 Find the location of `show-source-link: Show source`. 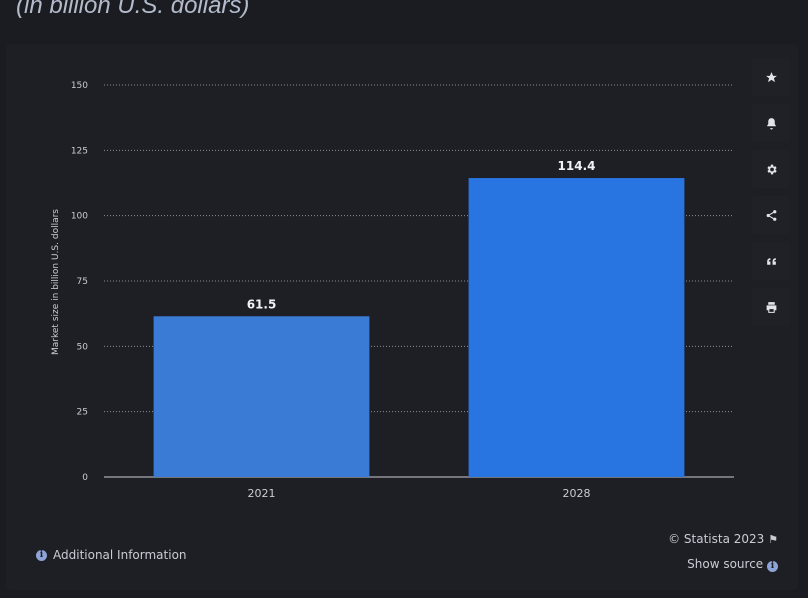

show-source-link: Show source is located at coordinates (725, 564).